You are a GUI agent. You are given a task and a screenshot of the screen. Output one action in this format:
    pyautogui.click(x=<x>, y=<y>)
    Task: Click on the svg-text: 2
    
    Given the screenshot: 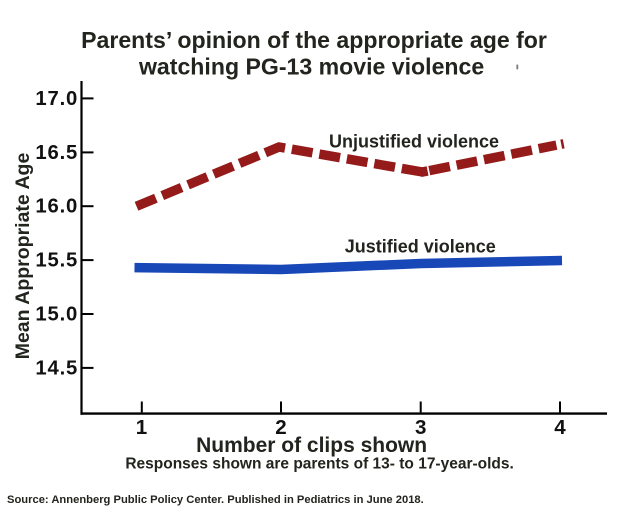 What is the action you would take?
    pyautogui.click(x=280, y=427)
    